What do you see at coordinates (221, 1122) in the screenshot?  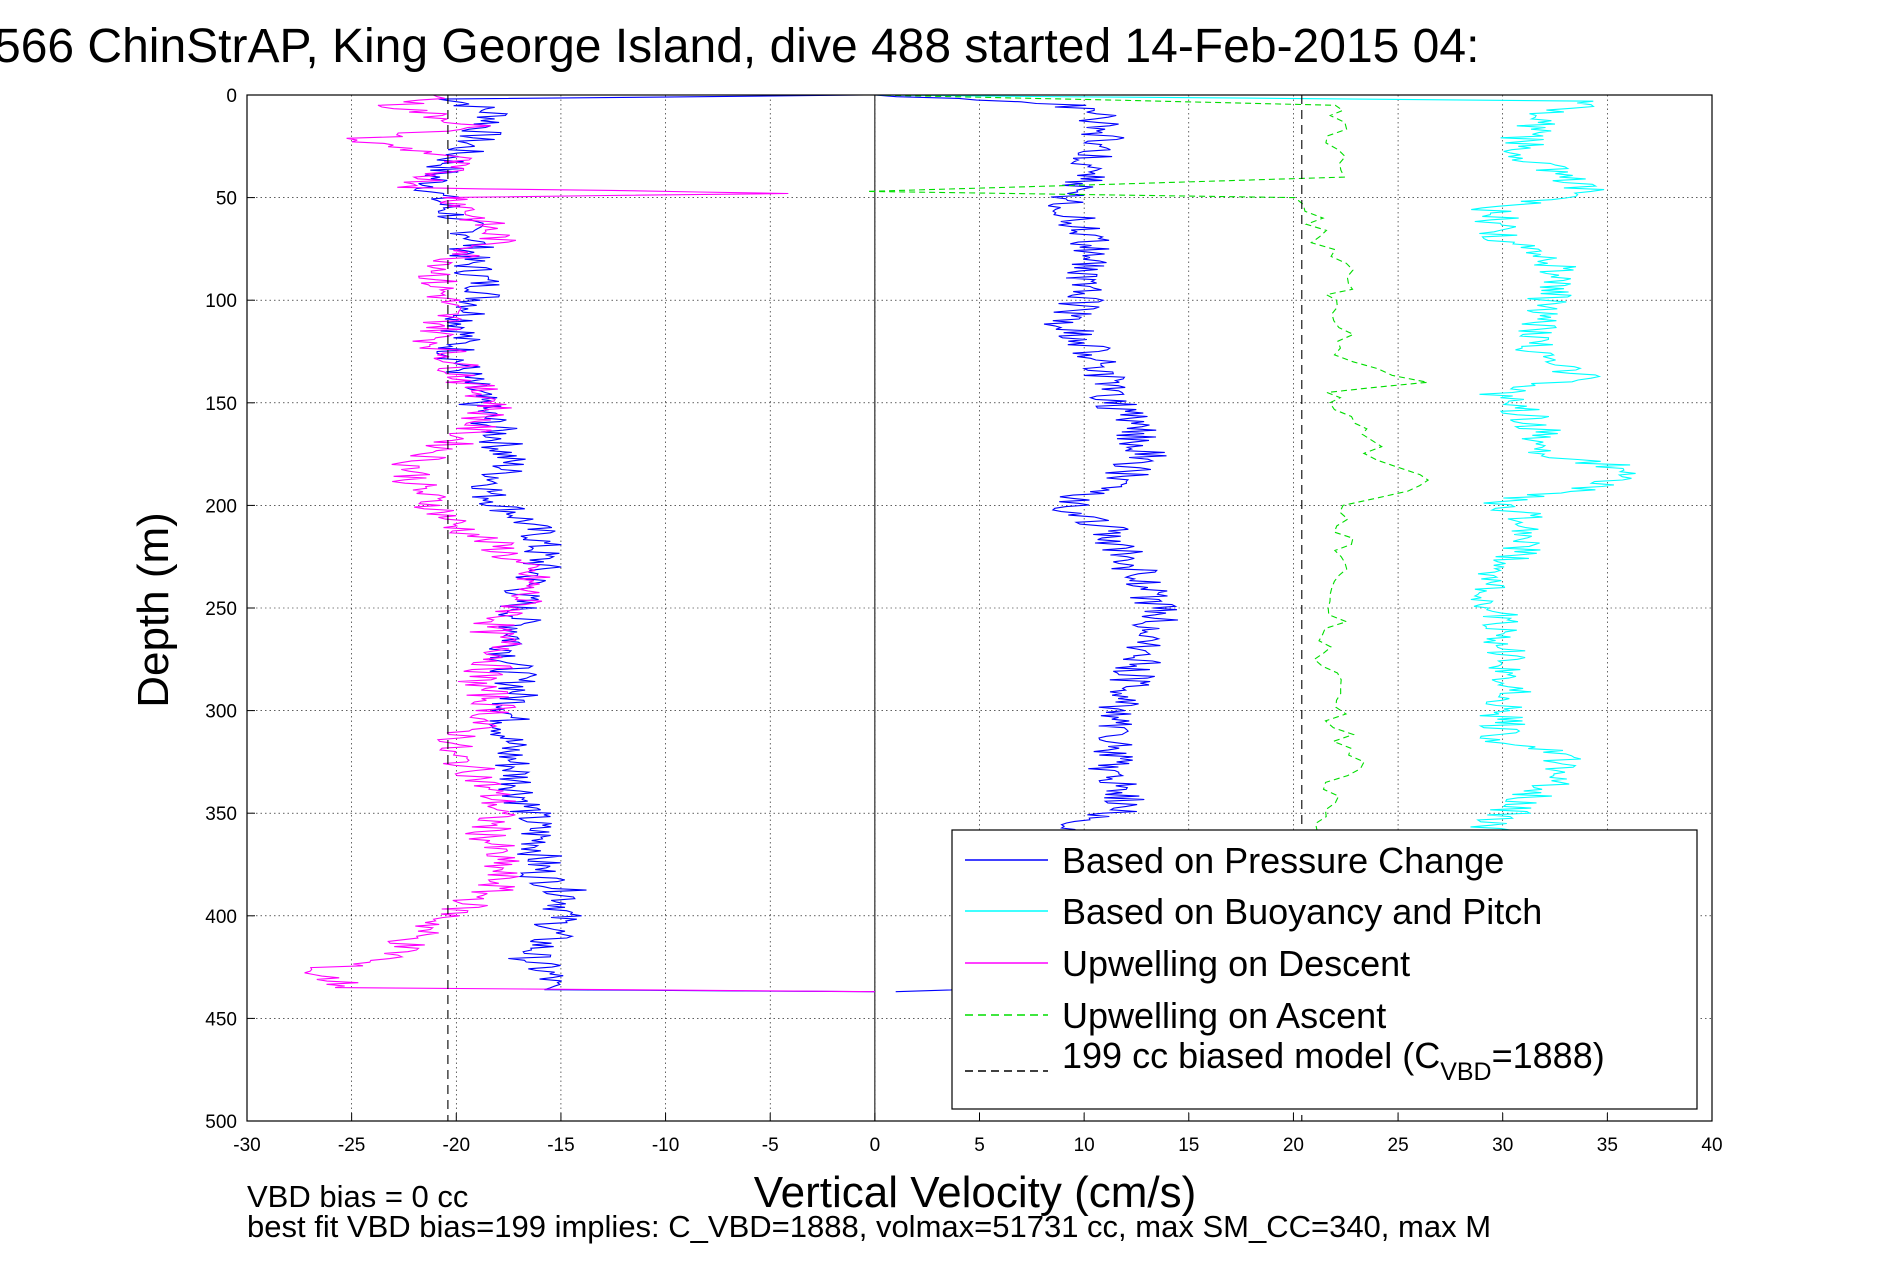 I see `y-tick-label: 500` at bounding box center [221, 1122].